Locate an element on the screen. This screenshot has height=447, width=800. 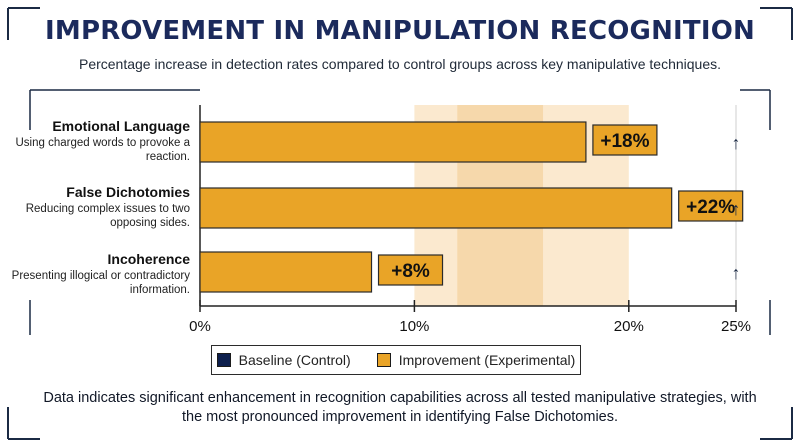
x-tick-label: 0% is located at coordinates (200, 326).